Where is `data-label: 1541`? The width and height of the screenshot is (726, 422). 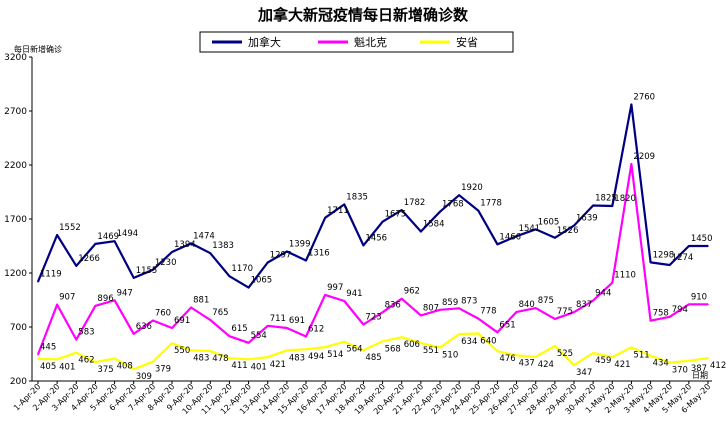 data-label: 1541 is located at coordinates (530, 229).